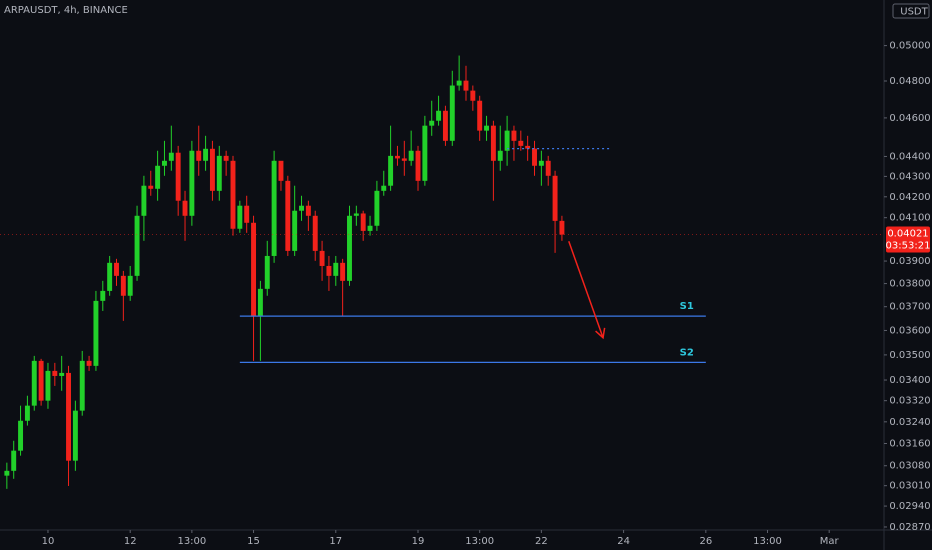 Image resolution: width=932 pixels, height=550 pixels. I want to click on x-tick-label: 17, so click(335, 541).